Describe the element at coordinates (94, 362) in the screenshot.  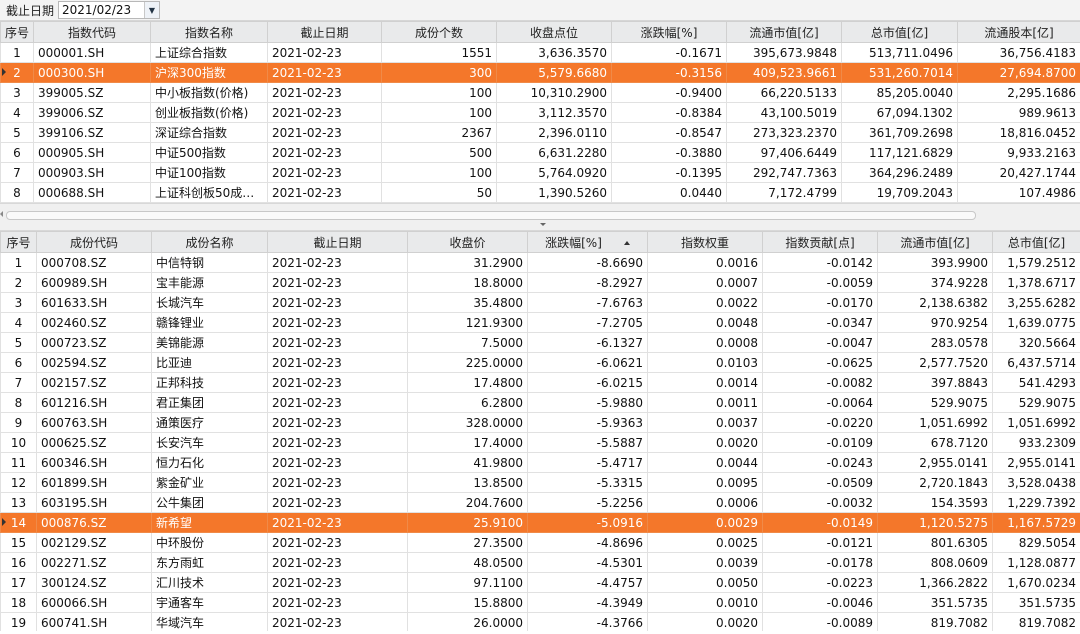
I see `constituents-table-cell: 002594.SZ` at that location.